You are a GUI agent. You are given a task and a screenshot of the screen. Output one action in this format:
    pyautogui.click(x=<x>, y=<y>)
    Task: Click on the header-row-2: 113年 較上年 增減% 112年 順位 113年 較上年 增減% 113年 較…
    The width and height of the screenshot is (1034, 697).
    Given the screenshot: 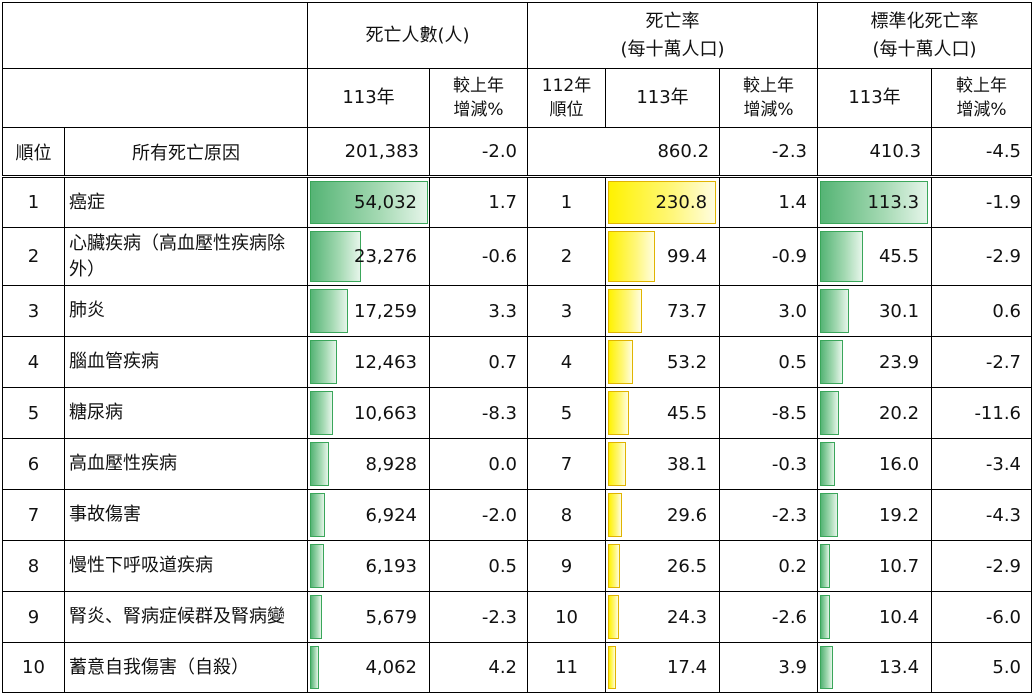 What is the action you would take?
    pyautogui.click(x=517, y=98)
    